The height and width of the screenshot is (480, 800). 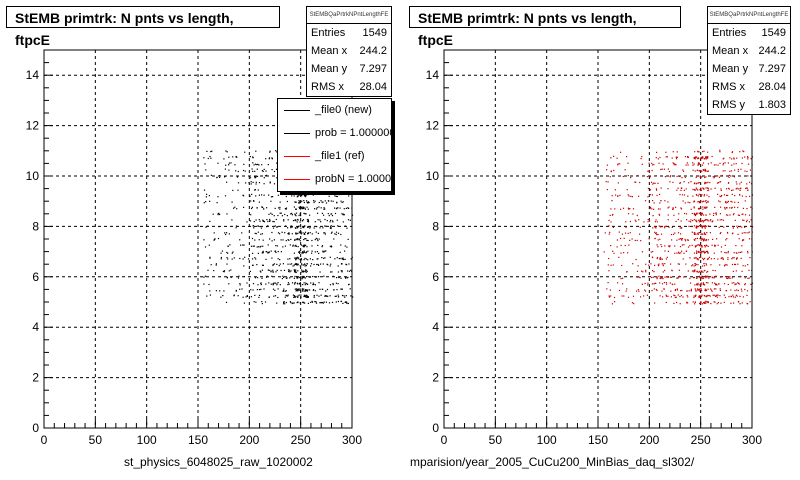 What do you see at coordinates (701, 440) in the screenshot?
I see `x-tick-label: 250` at bounding box center [701, 440].